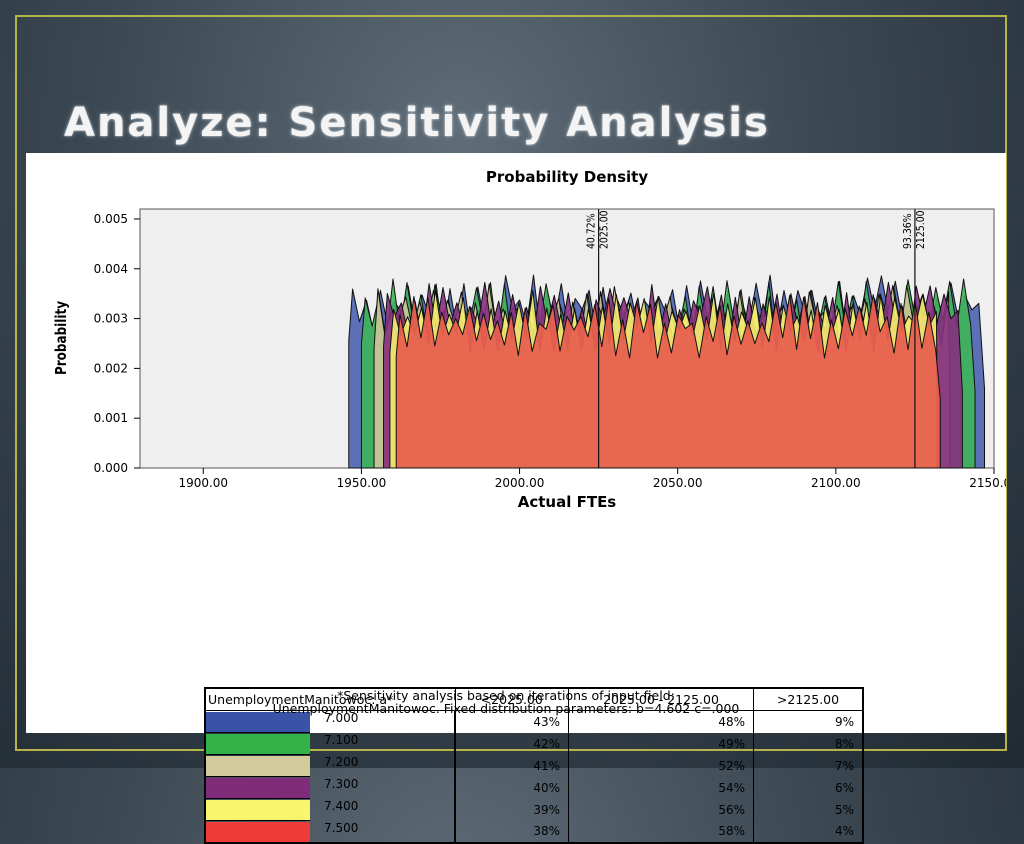 Image resolution: width=1024 pixels, height=844 pixels. I want to click on table-row: 7.500 38% 58% 4%, so click(534, 832).